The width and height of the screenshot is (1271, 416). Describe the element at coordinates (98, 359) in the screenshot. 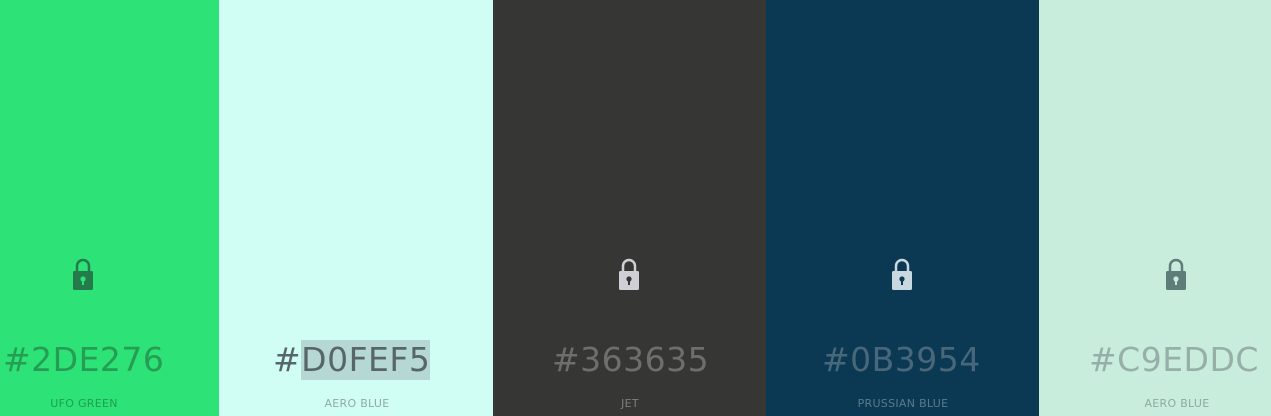

I see `hex-value: 2DE276` at that location.